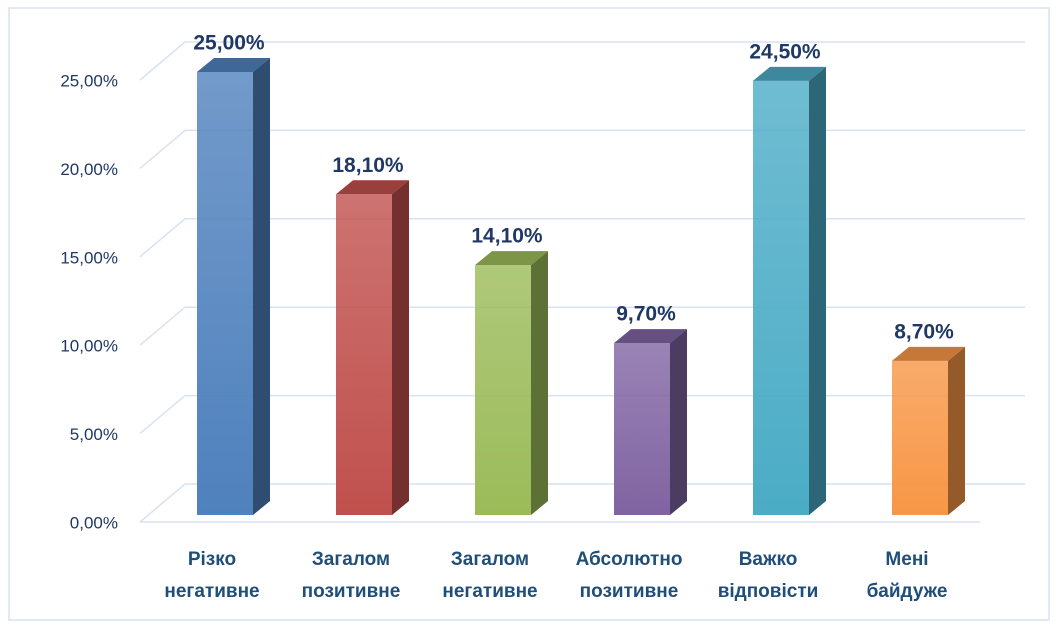 This screenshot has width=1059, height=625. What do you see at coordinates (507, 236) in the screenshot?
I see `value-label: 14,10%` at bounding box center [507, 236].